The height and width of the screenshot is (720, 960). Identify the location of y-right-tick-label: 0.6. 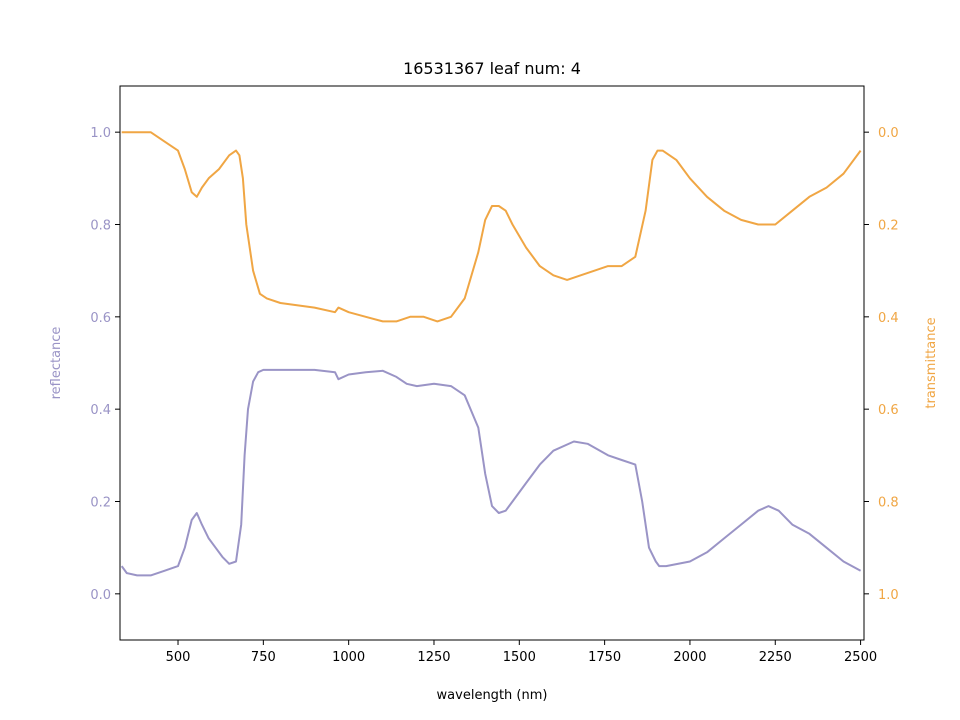
(888, 410).